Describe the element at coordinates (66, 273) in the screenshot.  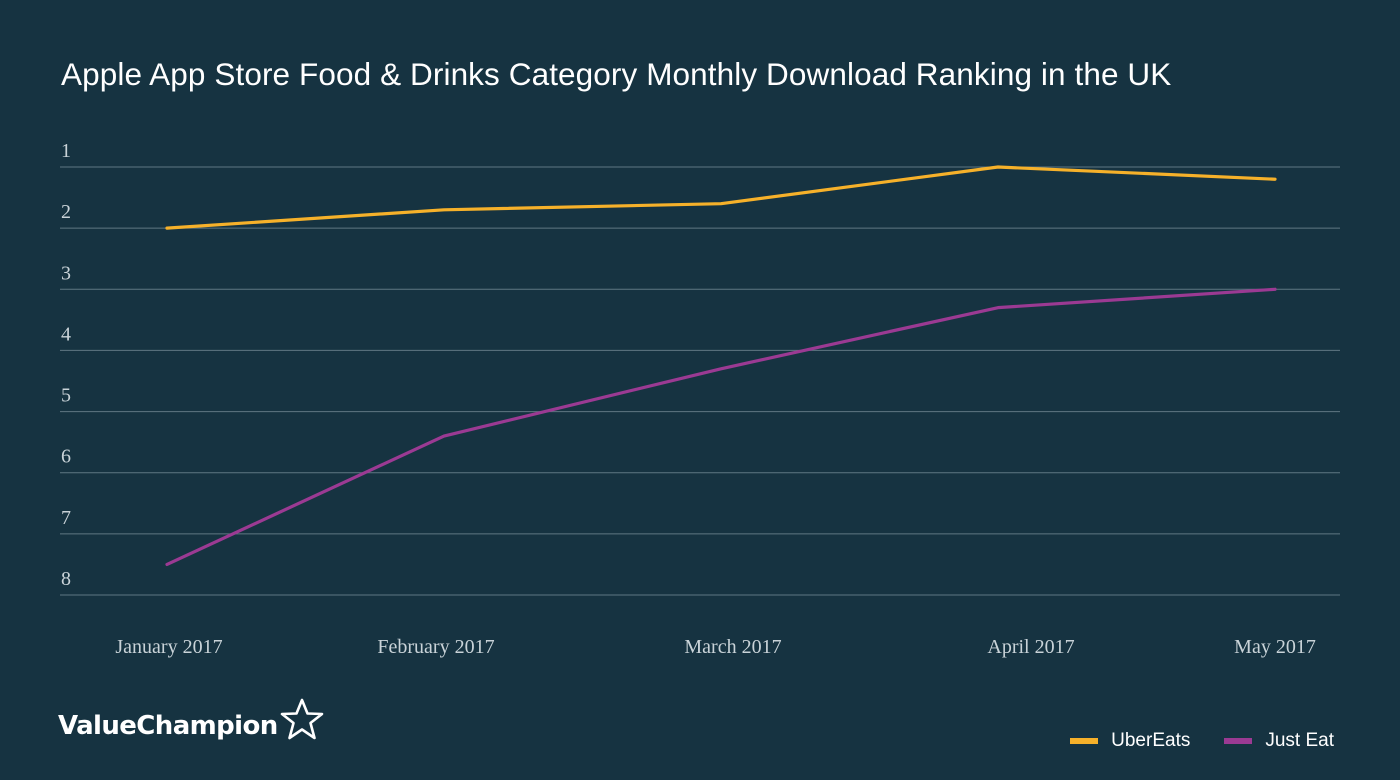
I see `y-tick-label: 3` at that location.